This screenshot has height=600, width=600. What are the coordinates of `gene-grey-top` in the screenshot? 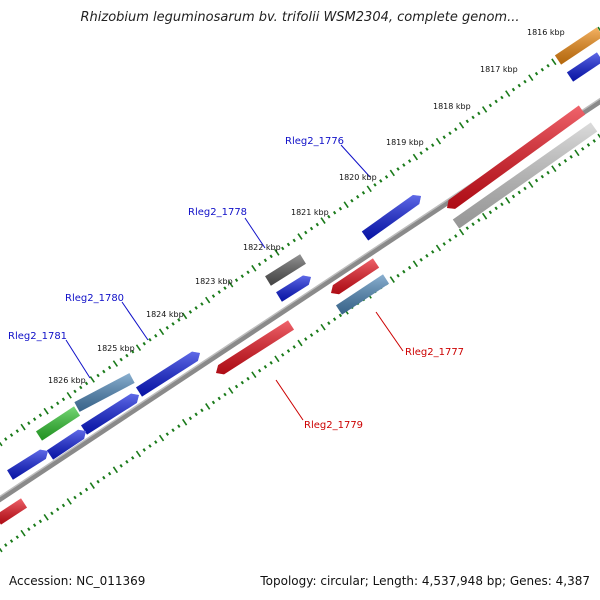 It's located at (525, 175).